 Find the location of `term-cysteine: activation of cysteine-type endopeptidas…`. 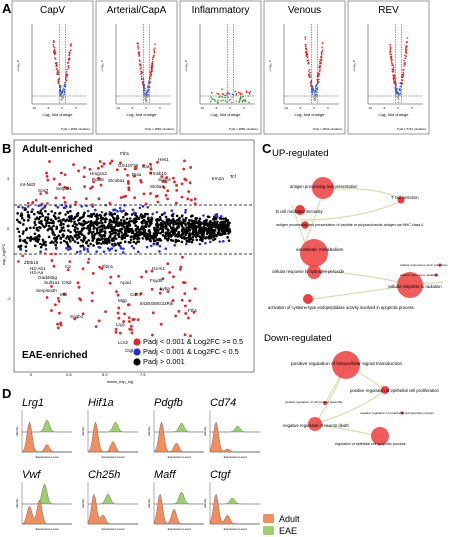

term-cysteine: activation of cysteine-type endopeptidas… is located at coordinates (341, 307).